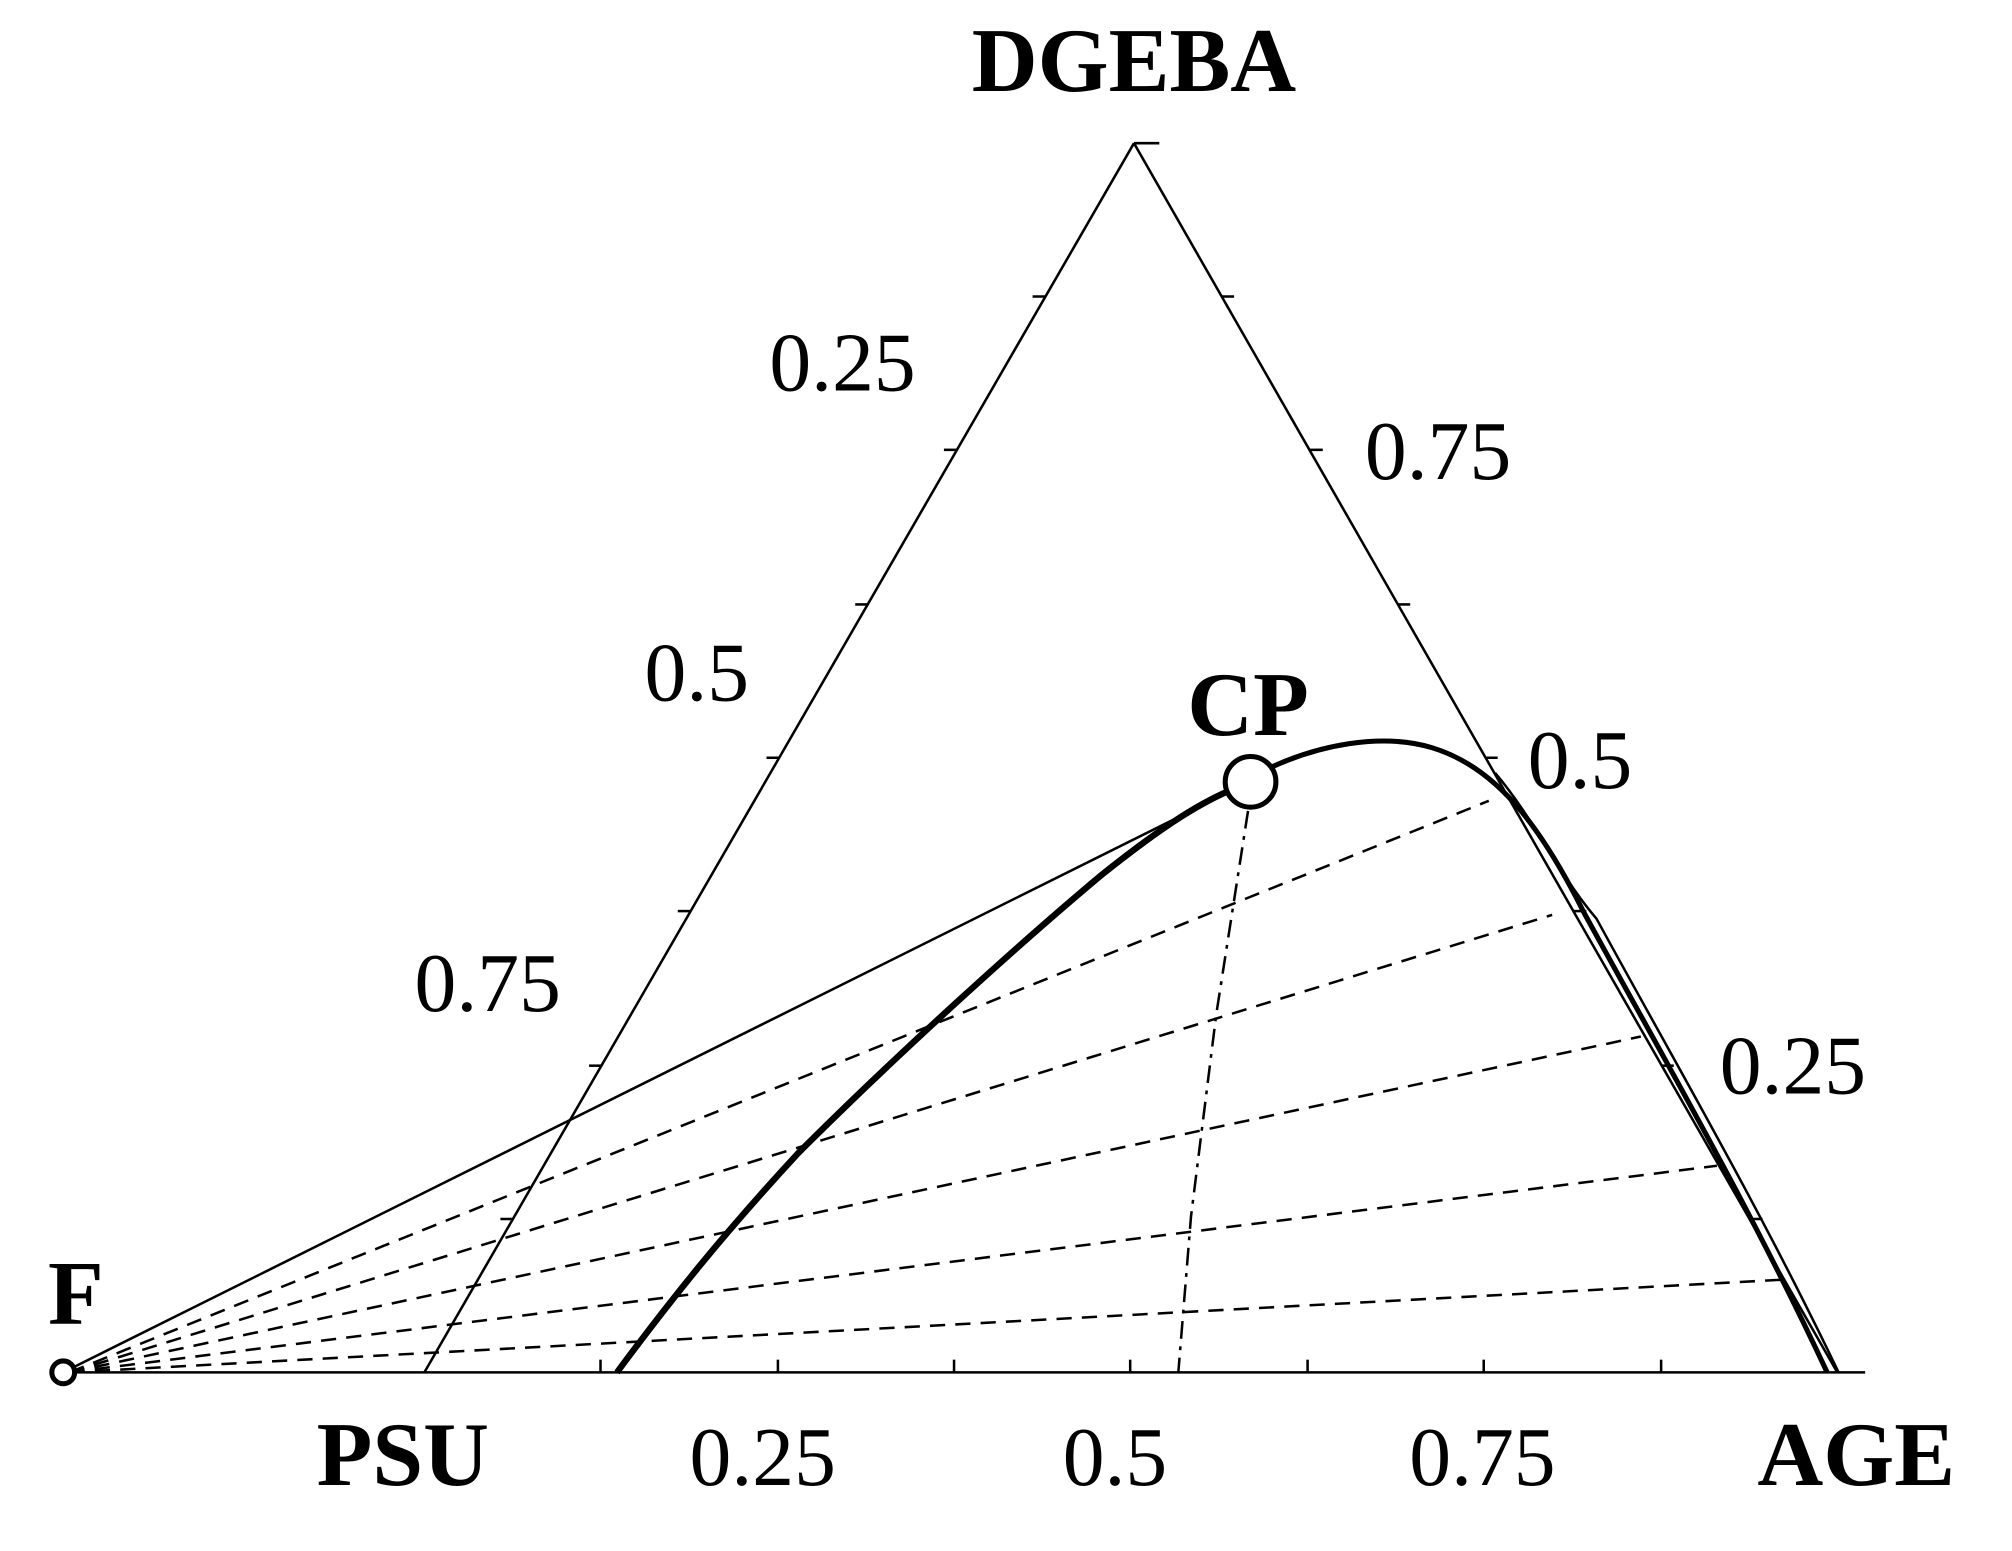 This screenshot has width=2012, height=1551. I want to click on point-label: CP, so click(1248, 704).